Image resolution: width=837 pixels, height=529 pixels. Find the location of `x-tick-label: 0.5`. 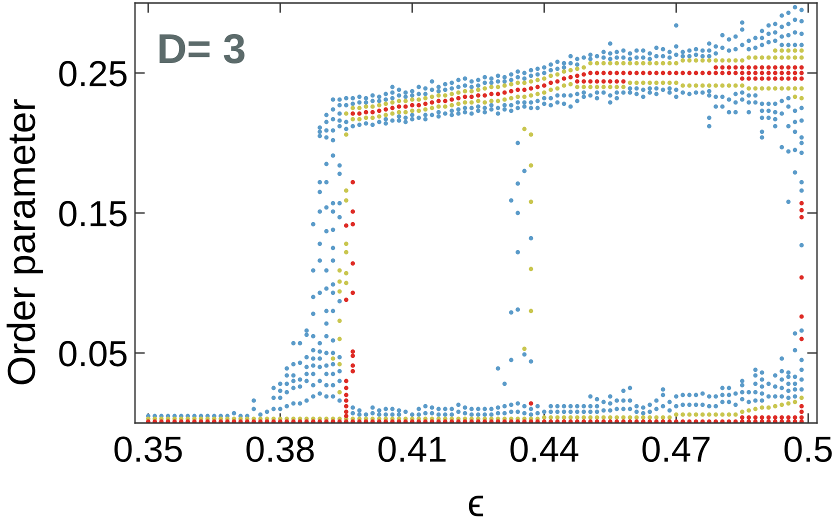

x-tick-label: 0.5 is located at coordinates (808, 449).